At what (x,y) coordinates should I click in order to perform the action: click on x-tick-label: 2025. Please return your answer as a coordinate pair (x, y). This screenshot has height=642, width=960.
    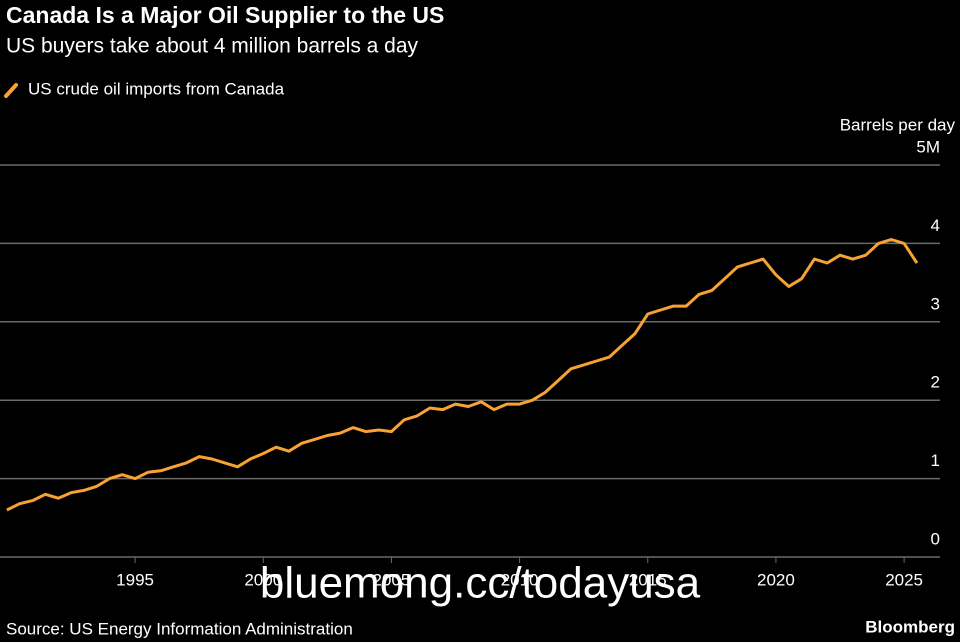
    Looking at the image, I should click on (904, 579).